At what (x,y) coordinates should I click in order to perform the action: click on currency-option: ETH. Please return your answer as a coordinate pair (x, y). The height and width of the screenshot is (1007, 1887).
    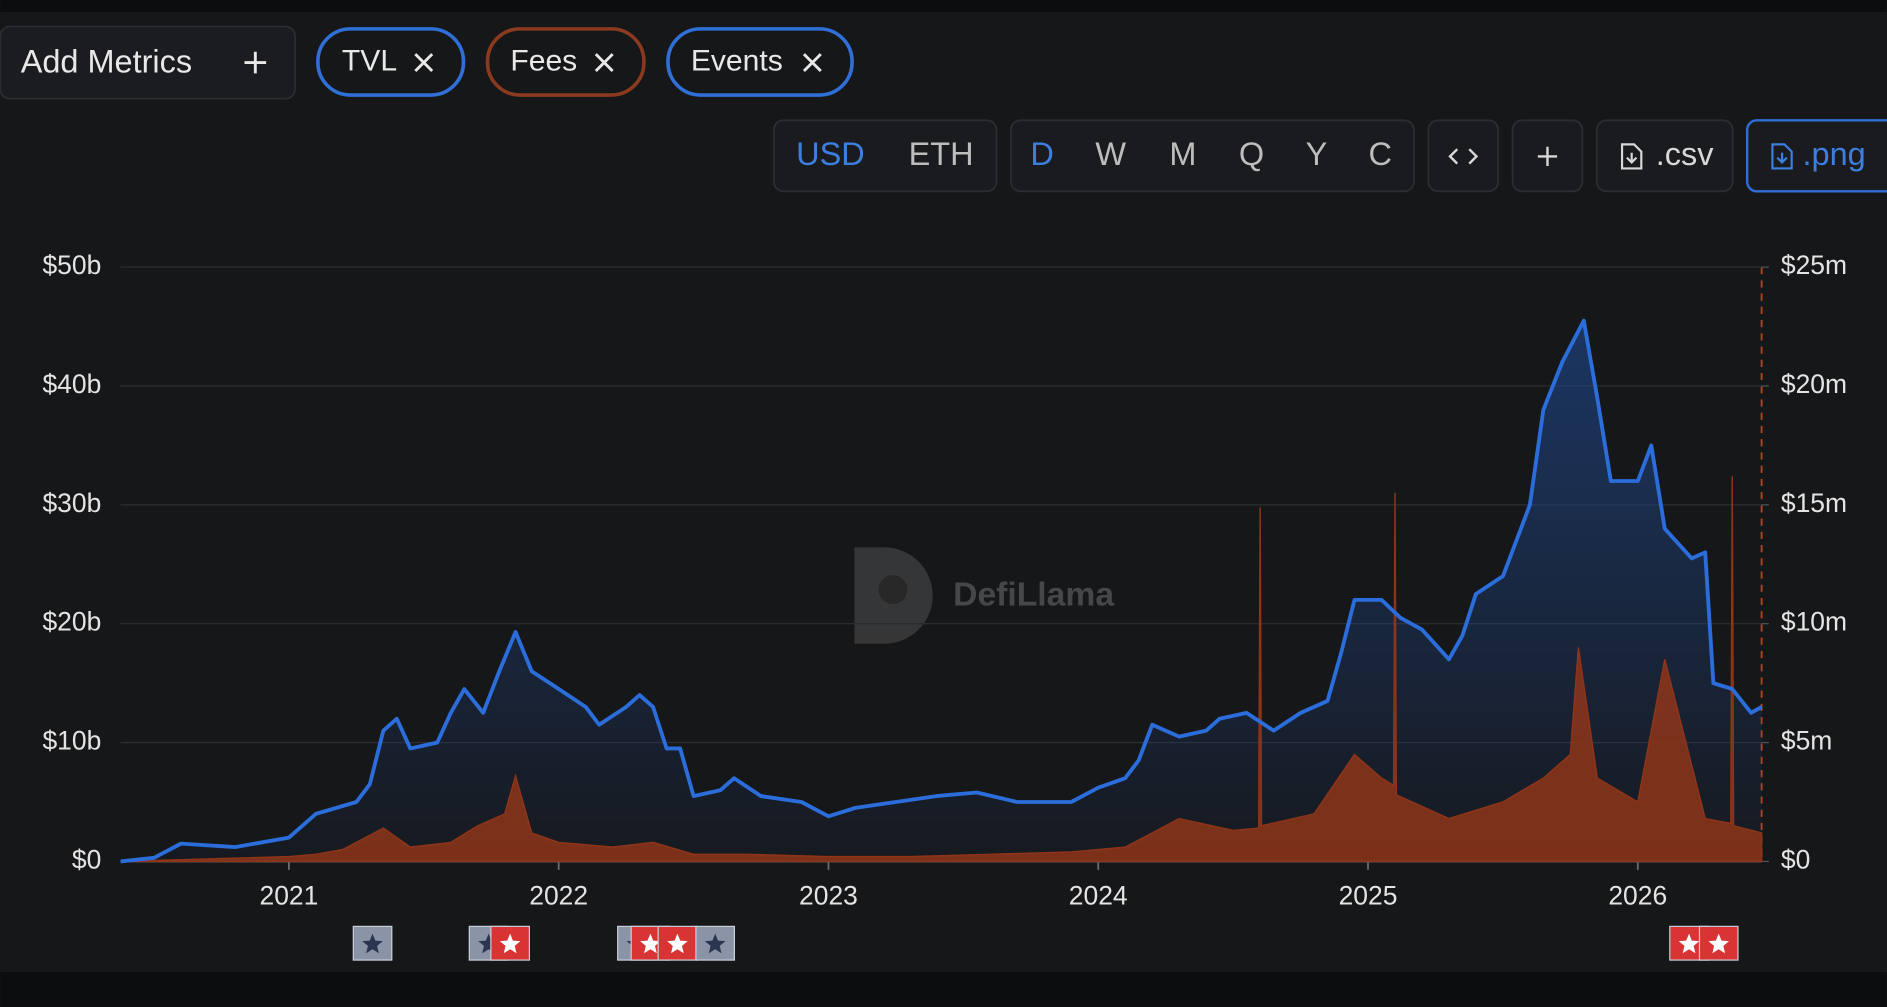
    Looking at the image, I should click on (941, 154).